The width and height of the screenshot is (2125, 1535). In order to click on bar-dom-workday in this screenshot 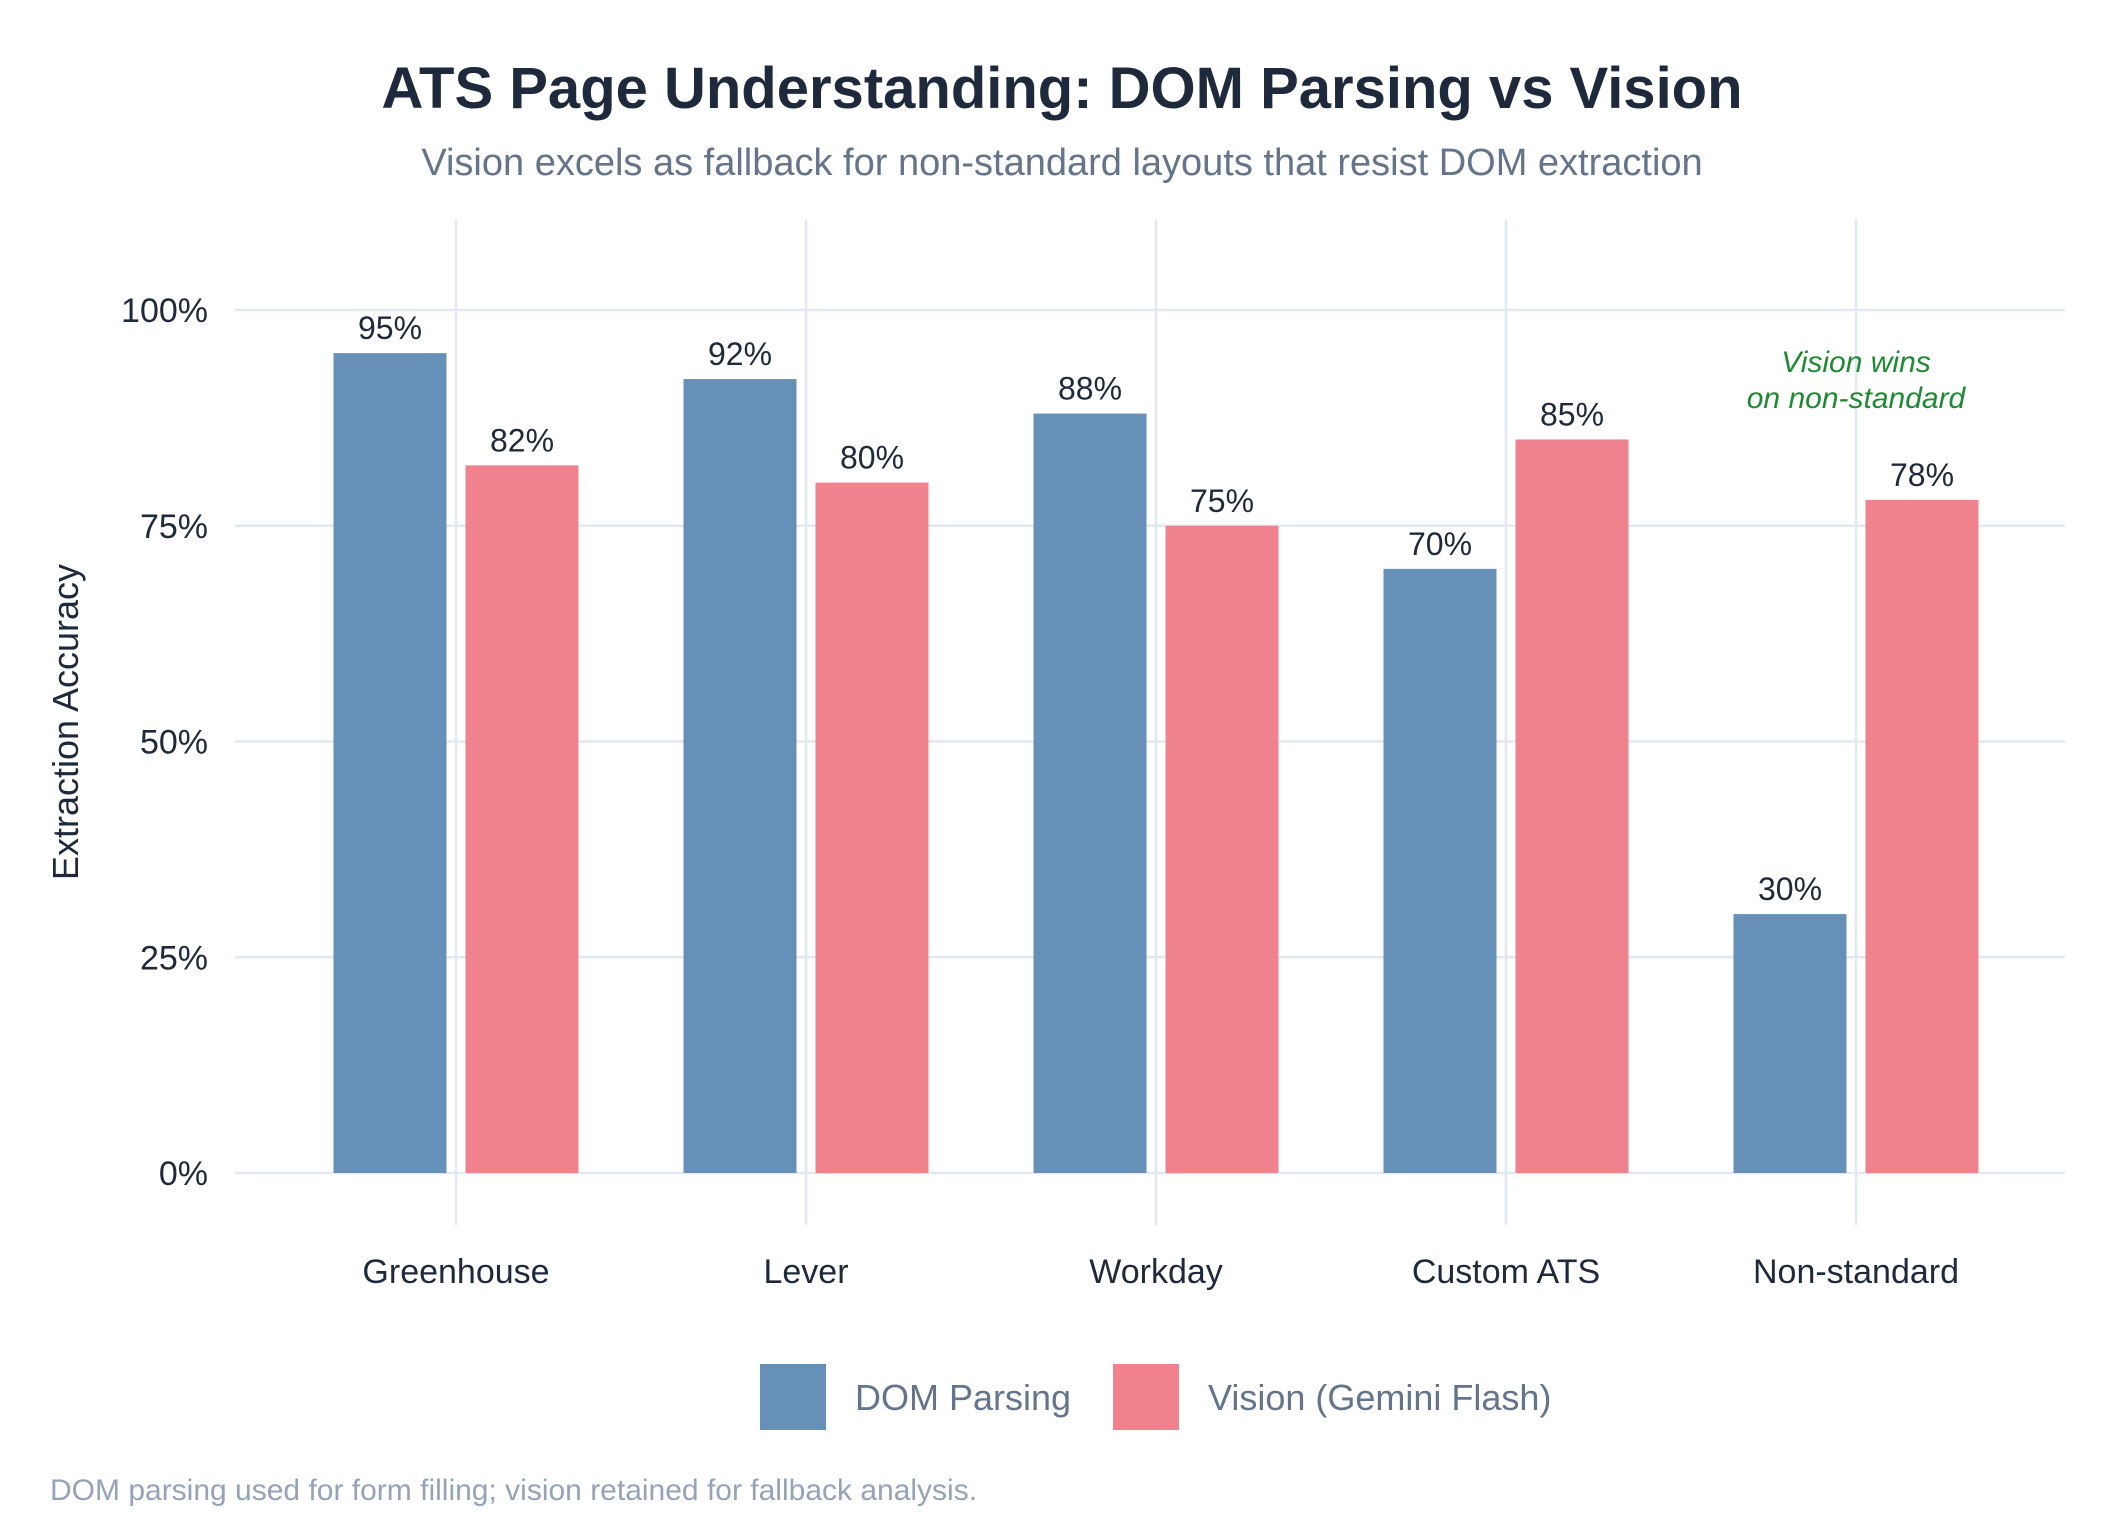, I will do `click(1090, 793)`.